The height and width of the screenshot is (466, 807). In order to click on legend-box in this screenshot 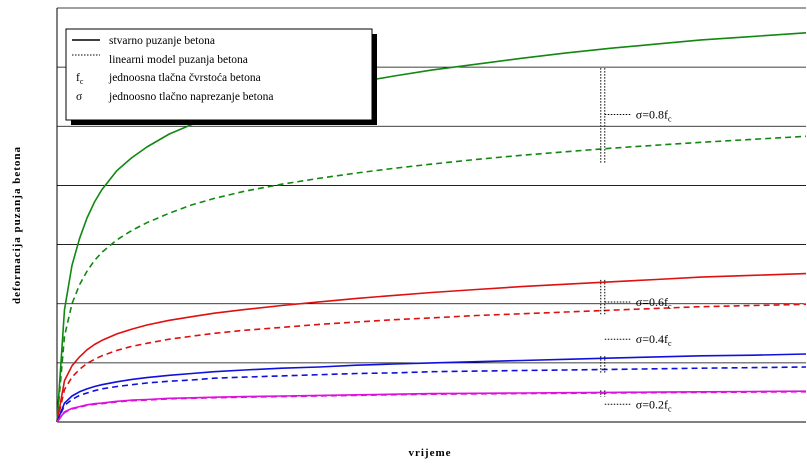, I will do `click(219, 74)`.